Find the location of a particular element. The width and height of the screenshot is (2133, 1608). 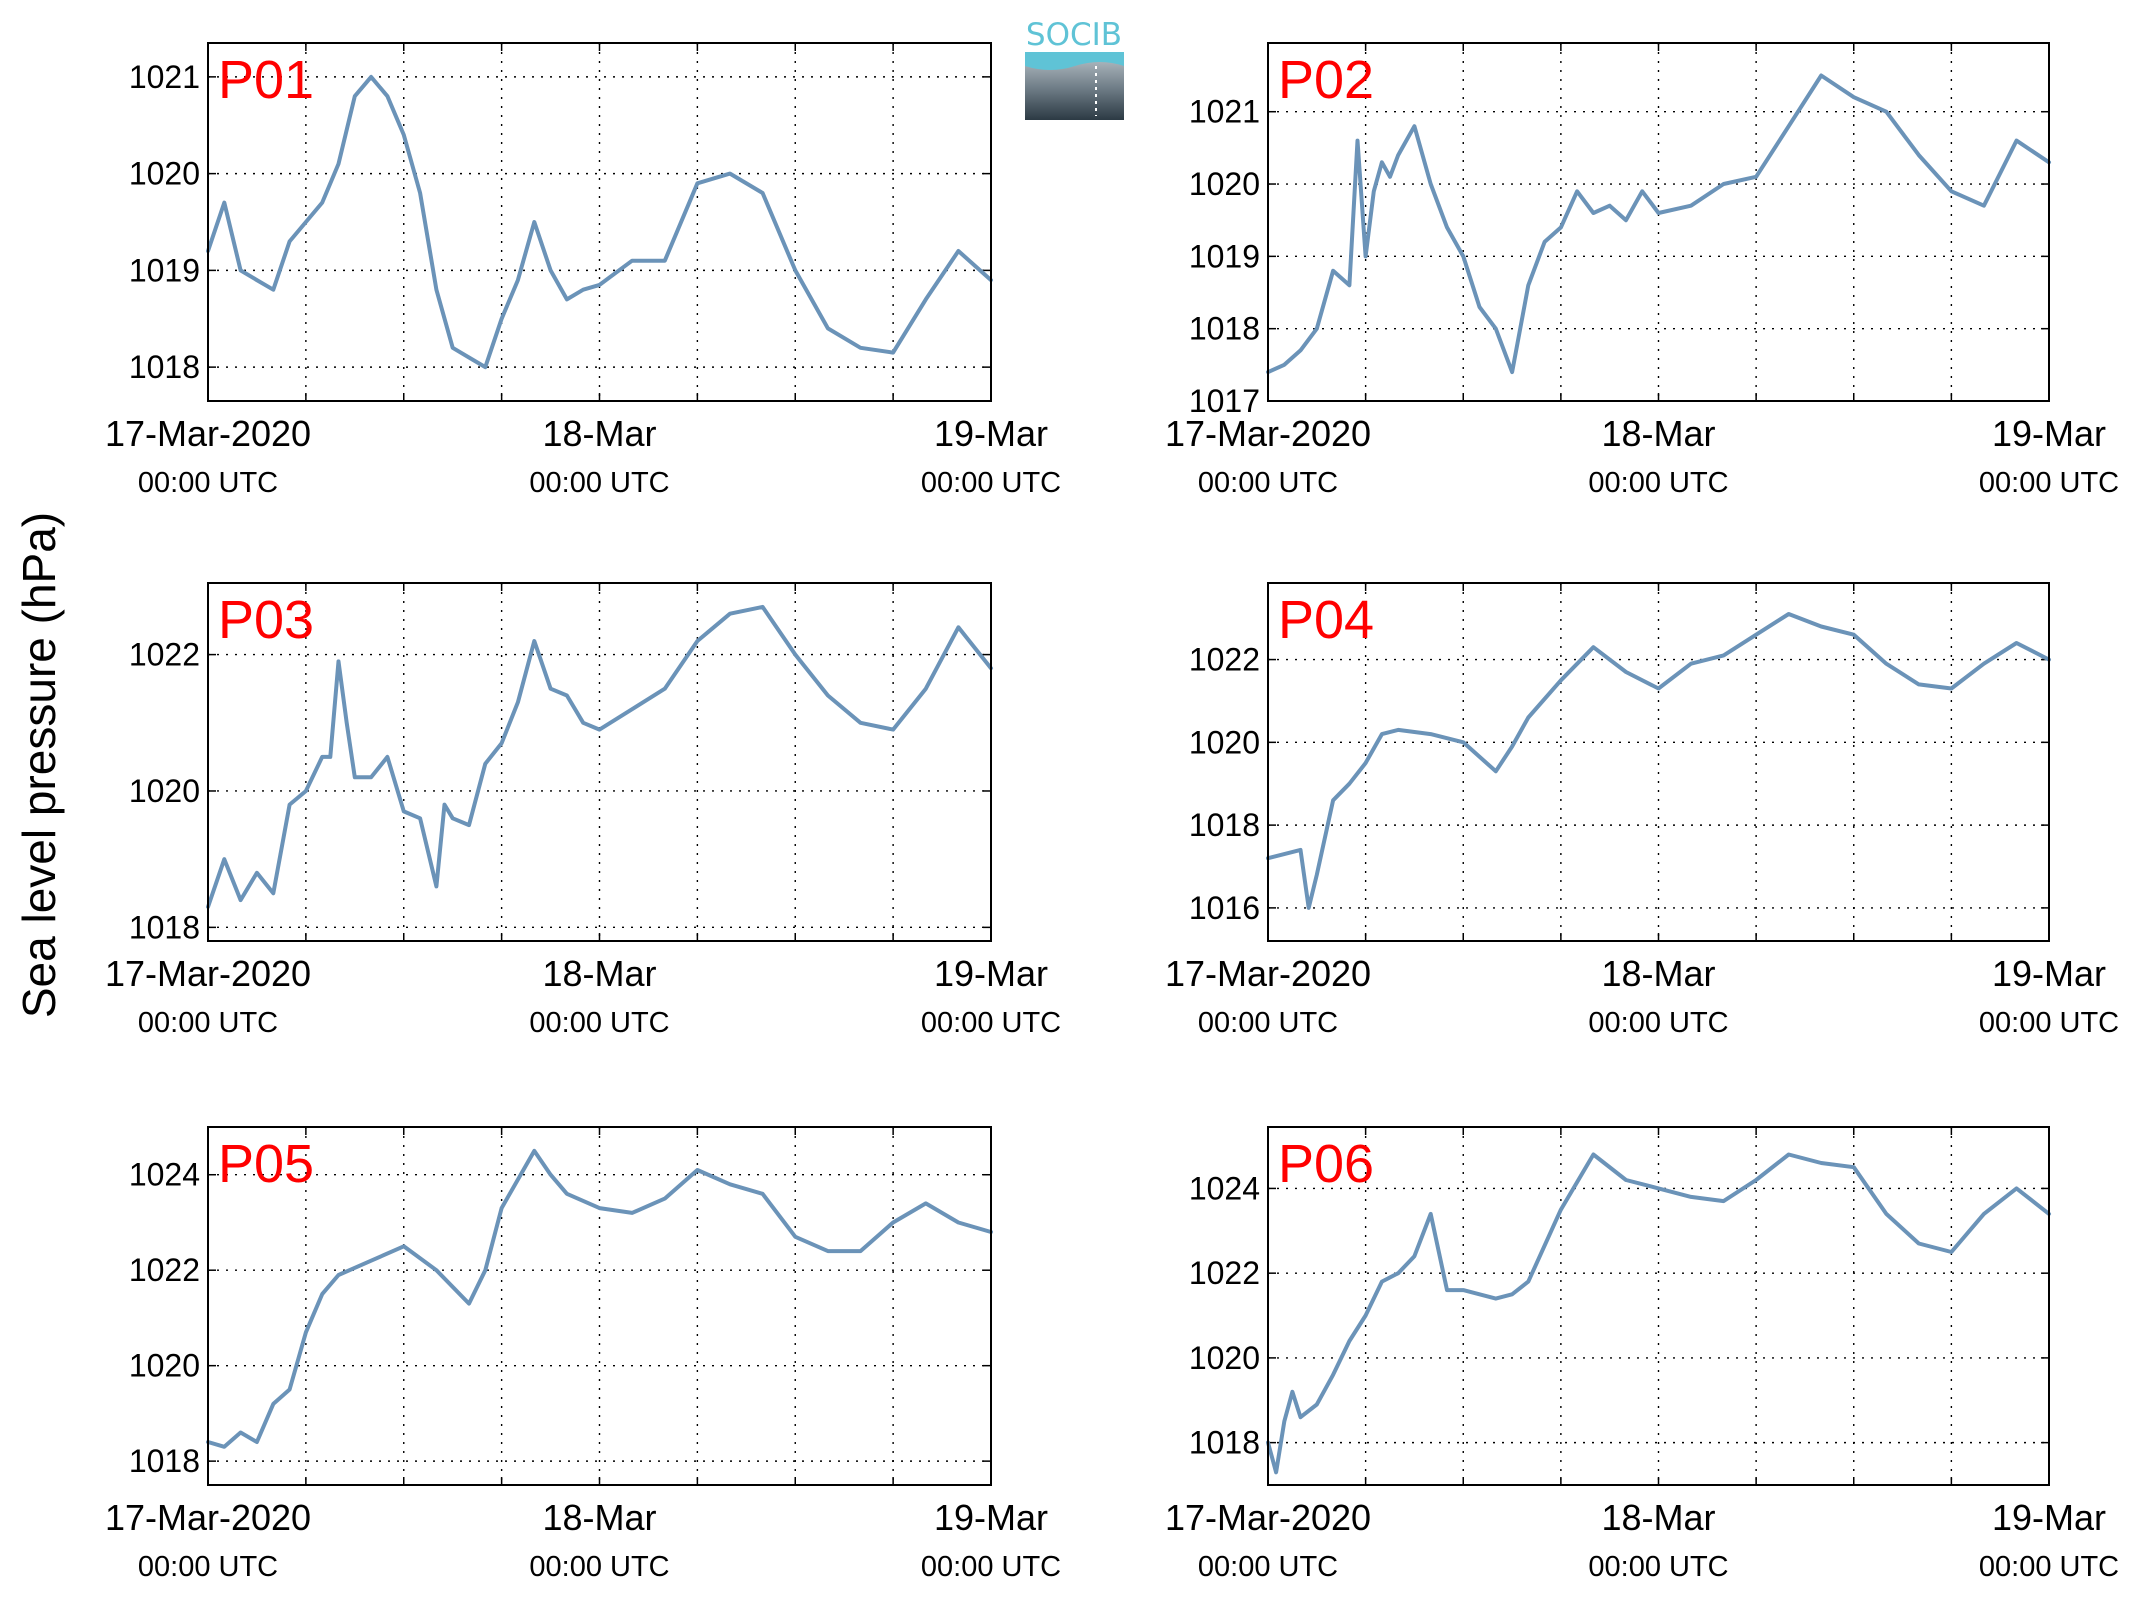

panel-label: P03 is located at coordinates (266, 620).